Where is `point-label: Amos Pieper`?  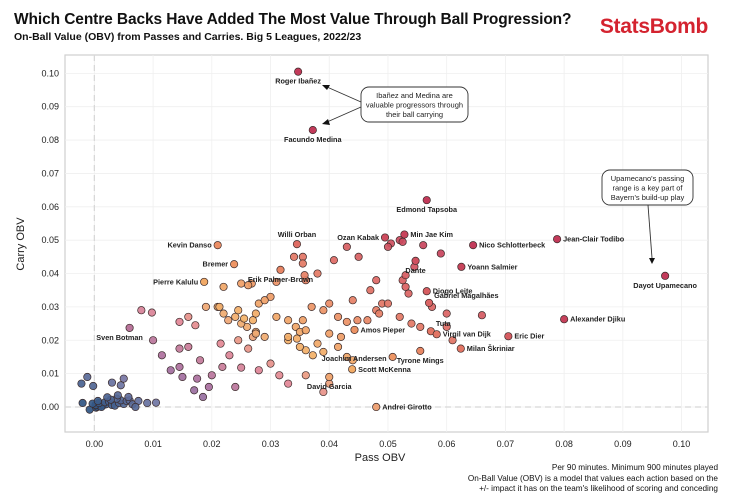 point-label: Amos Pieper is located at coordinates (382, 329).